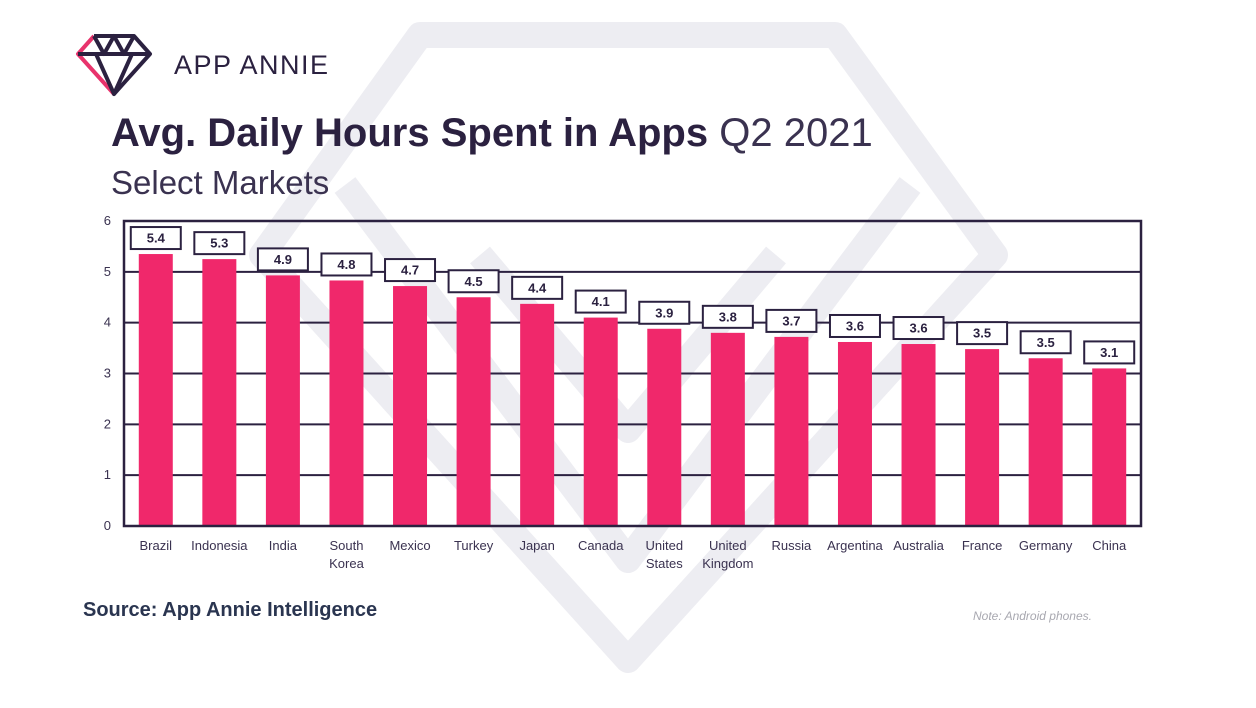  I want to click on x-tick-label: Argentina, so click(855, 545).